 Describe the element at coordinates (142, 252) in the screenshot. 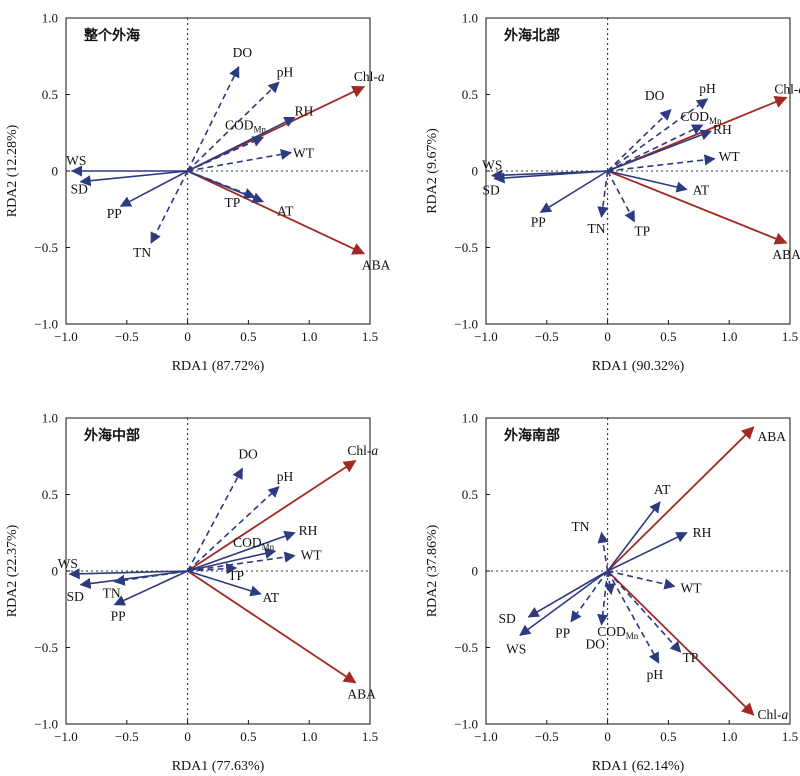

I see `vector-label: TN` at that location.